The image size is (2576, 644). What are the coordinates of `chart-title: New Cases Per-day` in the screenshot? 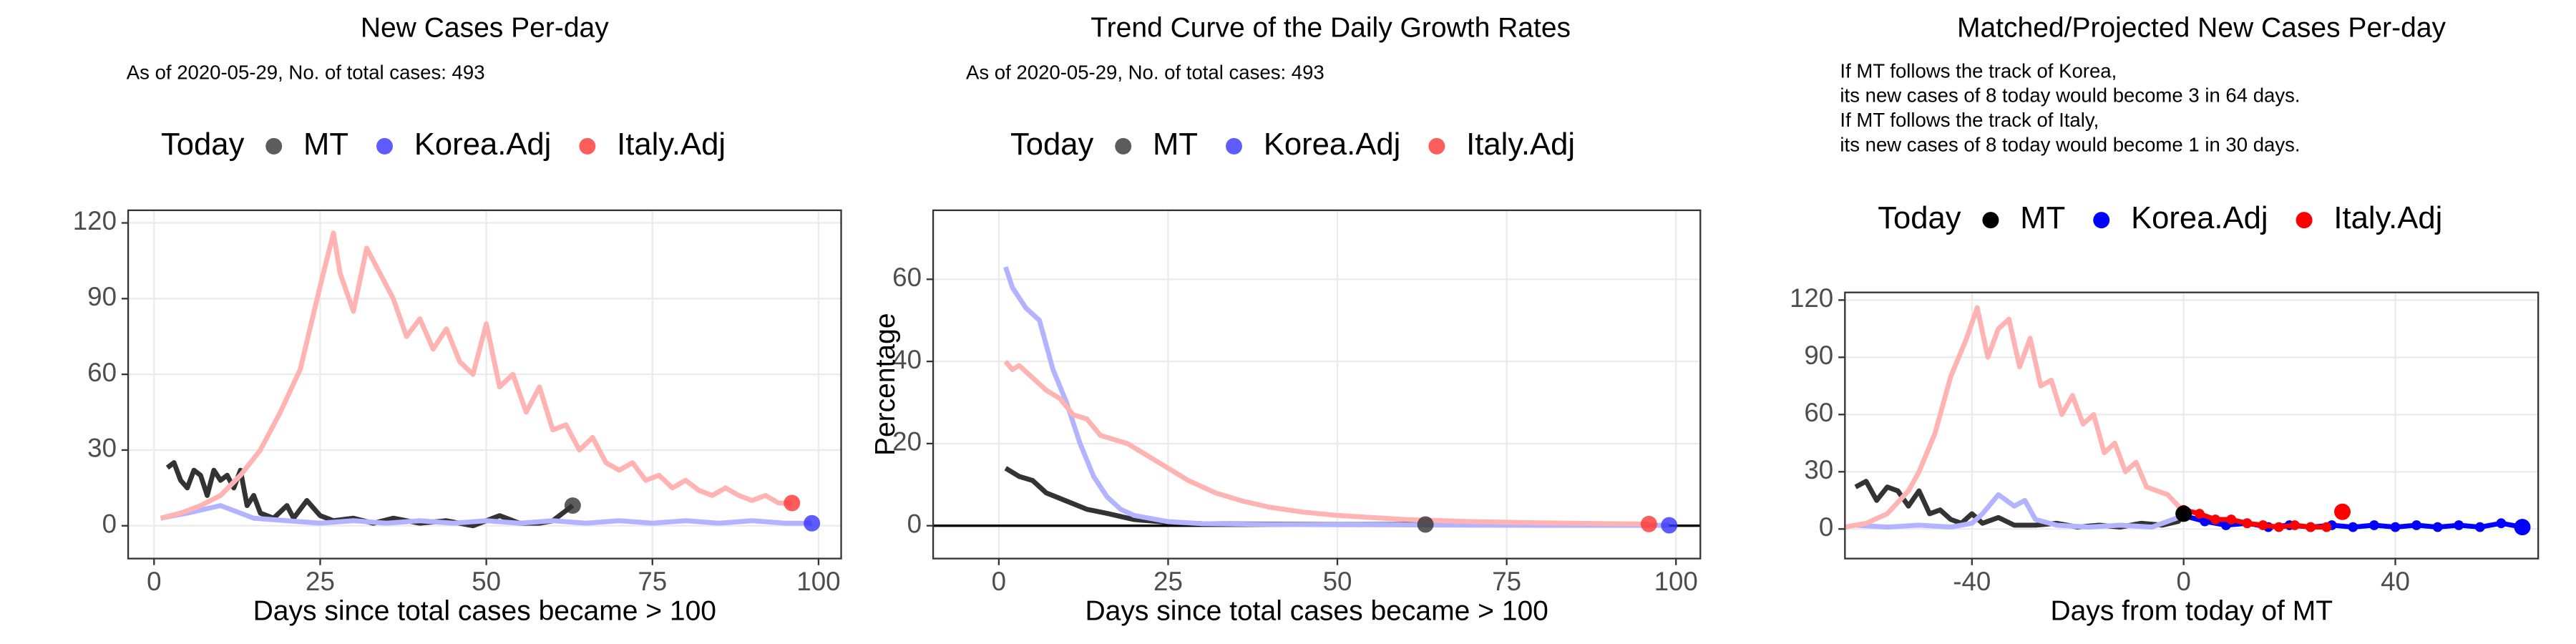 It's located at (485, 28).